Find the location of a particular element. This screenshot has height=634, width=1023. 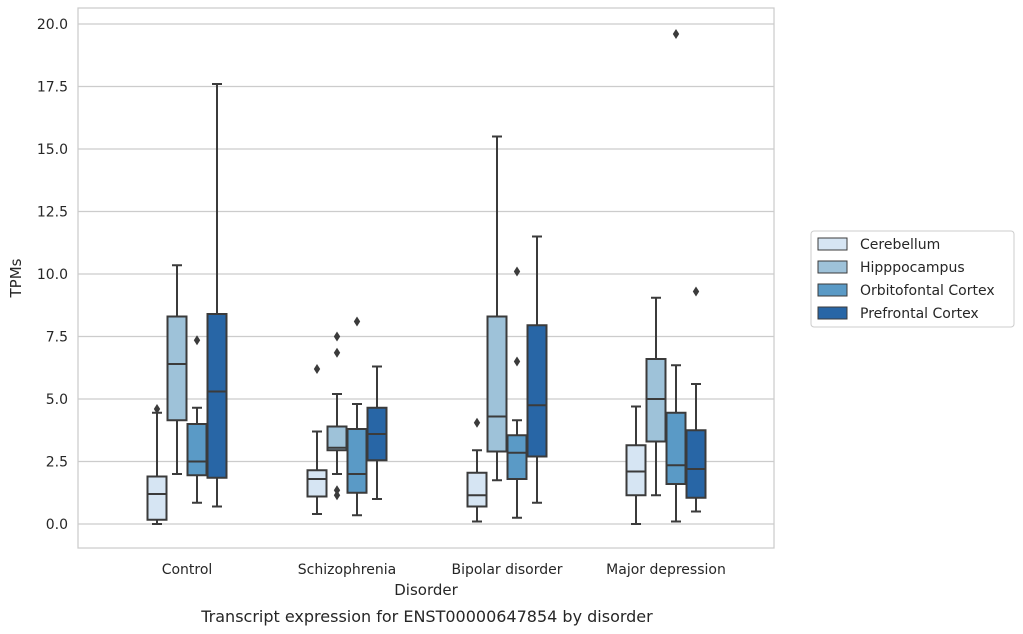

x-tick-label: Major depression is located at coordinates (666, 570).